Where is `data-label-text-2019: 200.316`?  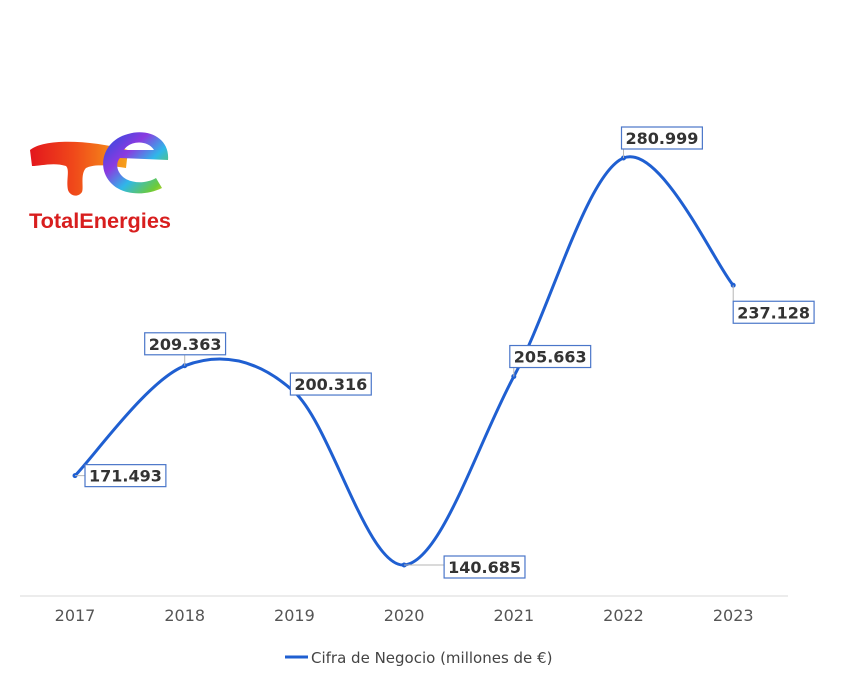
data-label-text-2019: 200.316 is located at coordinates (330, 384).